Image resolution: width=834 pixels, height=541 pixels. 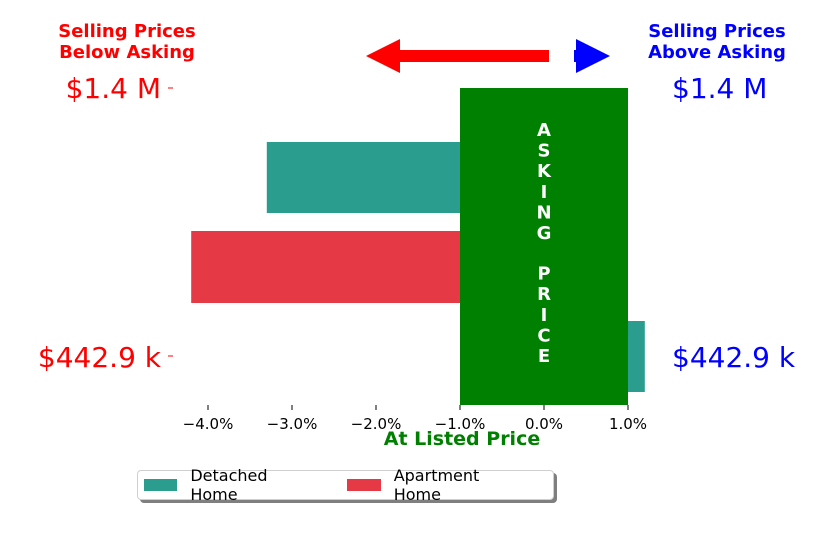 What do you see at coordinates (473, 56) in the screenshot?
I see `arrow-left-shaft` at bounding box center [473, 56].